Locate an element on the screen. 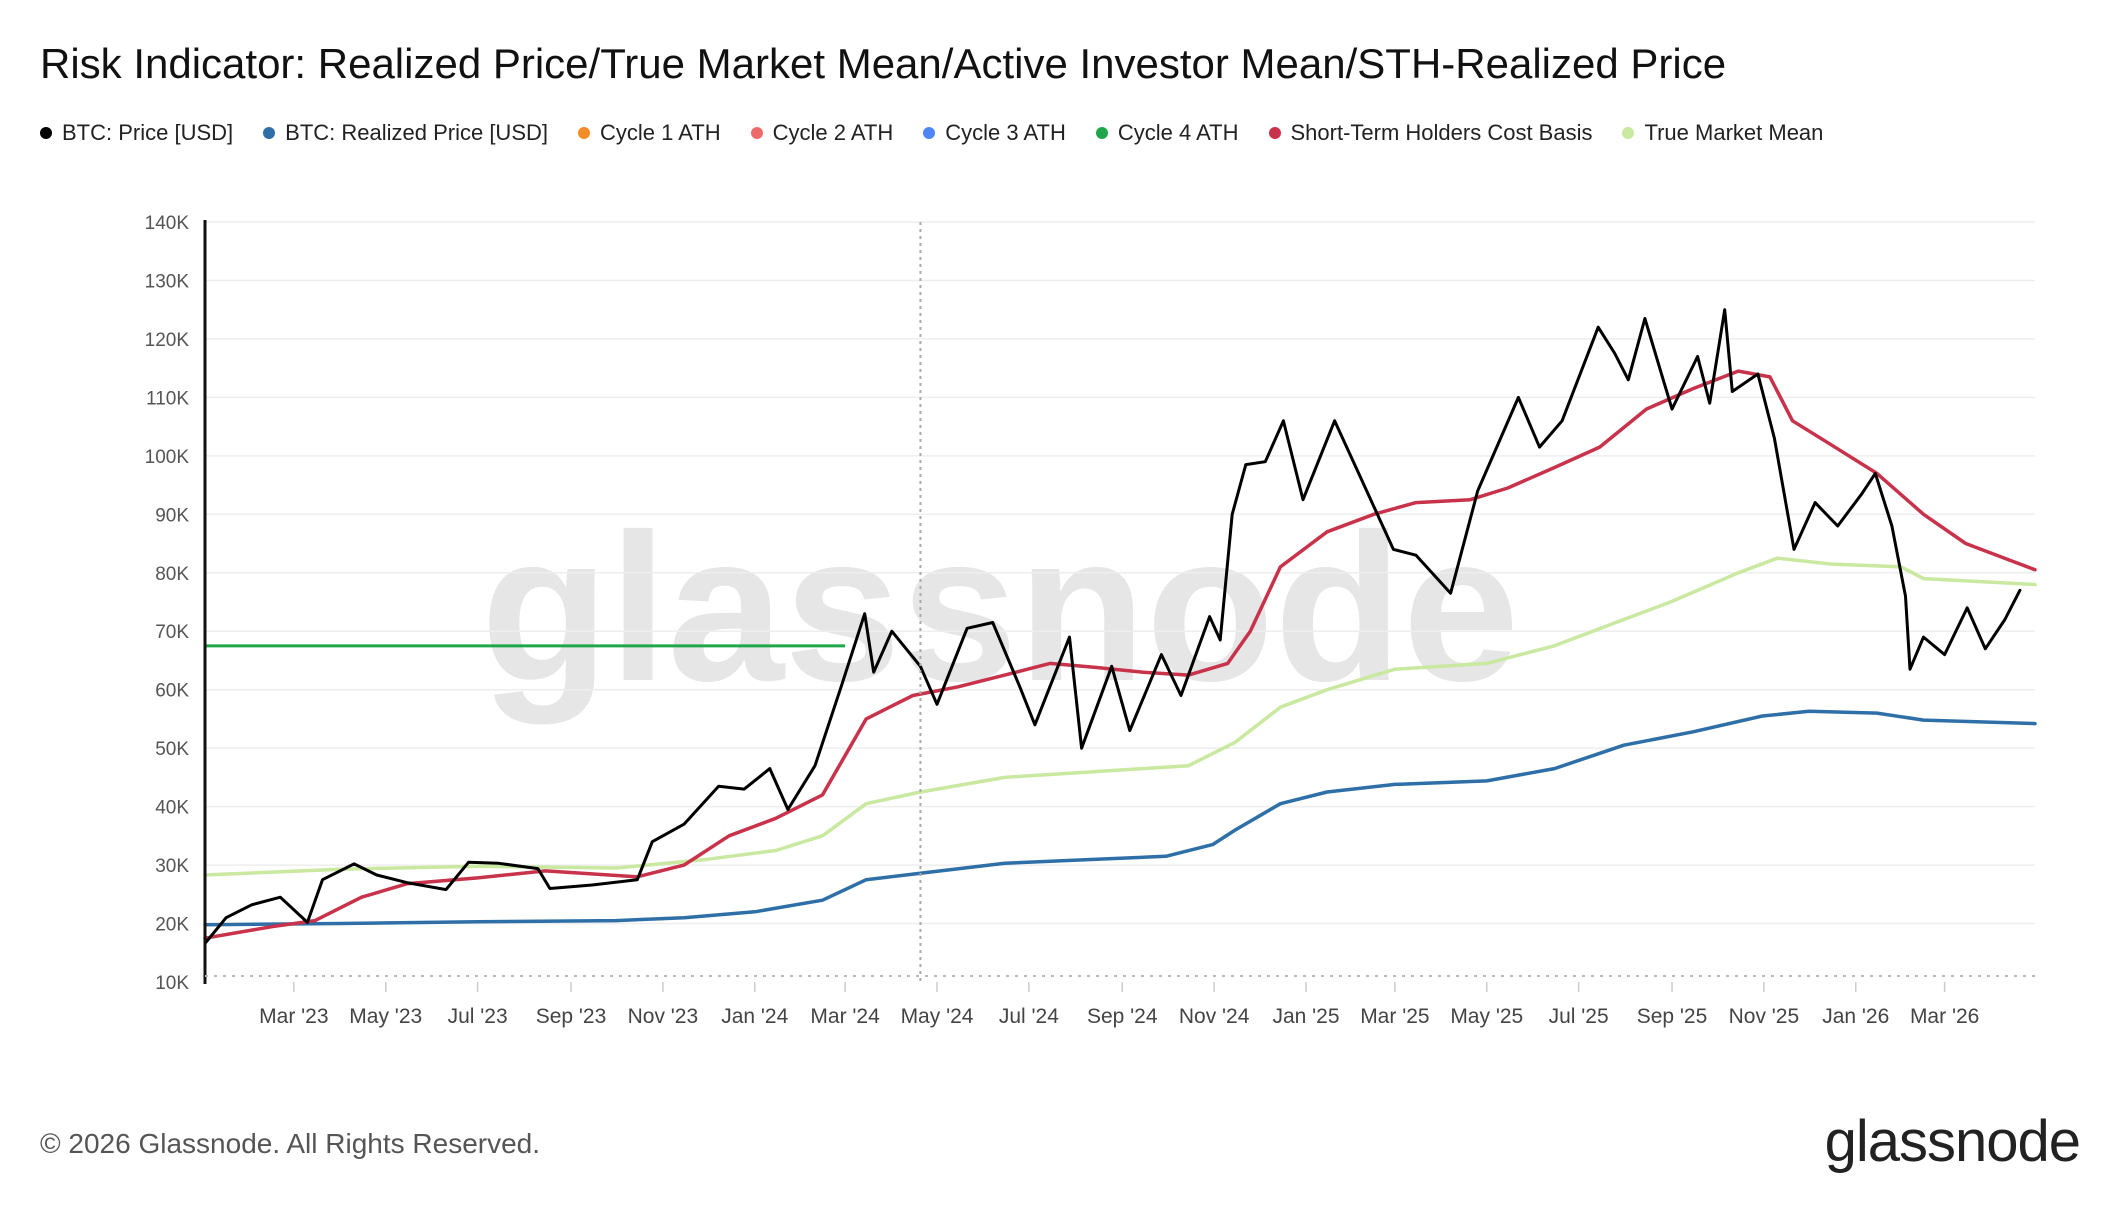 This screenshot has height=1212, width=2120. x-tick-label: Mar '24 is located at coordinates (845, 1016).